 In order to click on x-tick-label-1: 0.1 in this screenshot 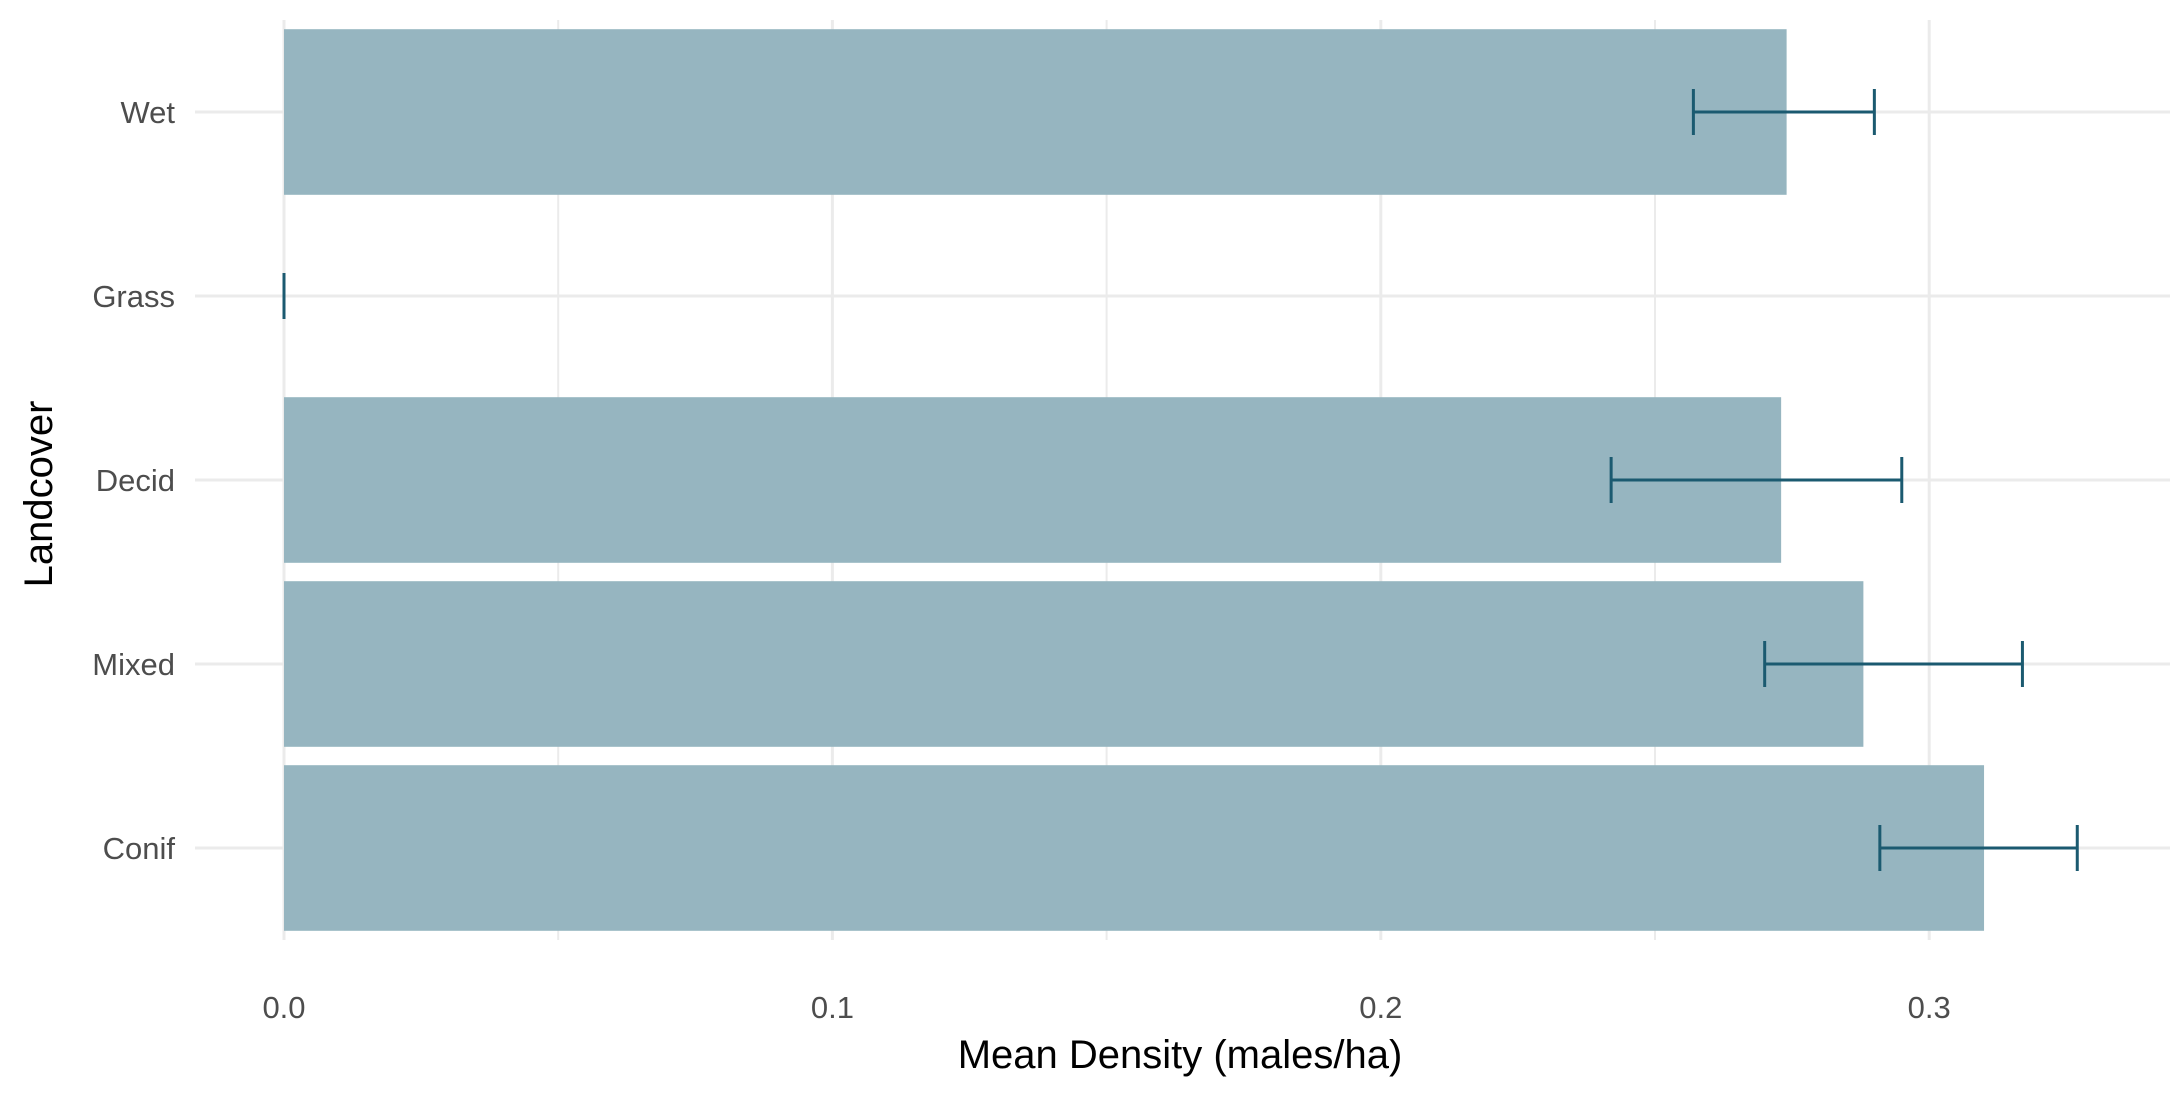, I will do `click(832, 1007)`.